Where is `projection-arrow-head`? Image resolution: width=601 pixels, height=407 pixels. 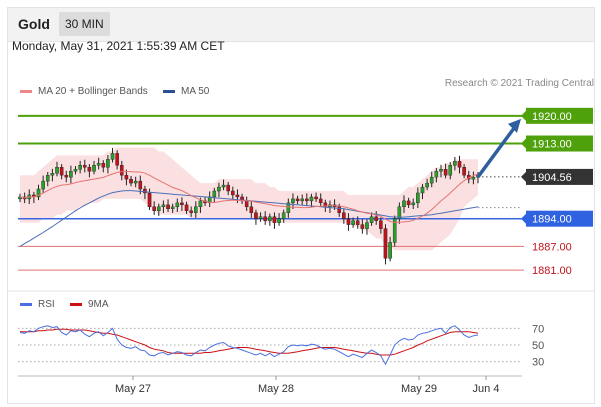 projection-arrow-head is located at coordinates (514, 125).